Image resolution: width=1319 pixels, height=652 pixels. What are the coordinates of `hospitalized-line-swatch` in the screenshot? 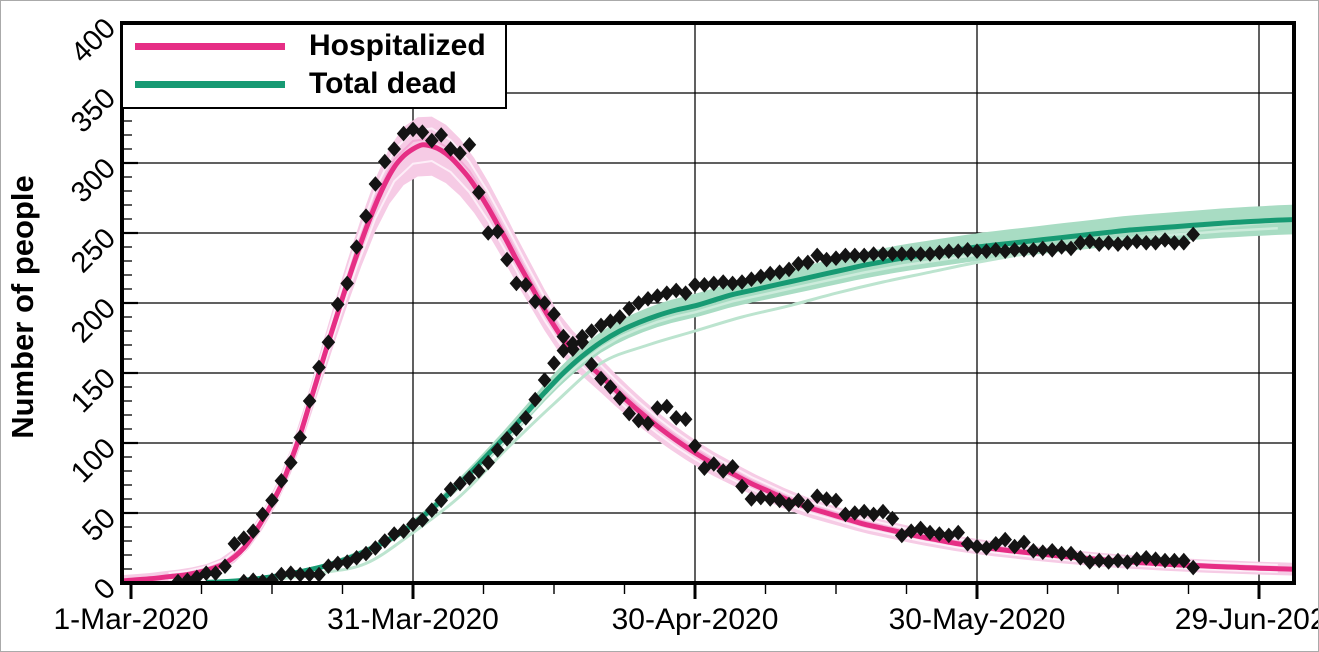 It's located at (210, 46).